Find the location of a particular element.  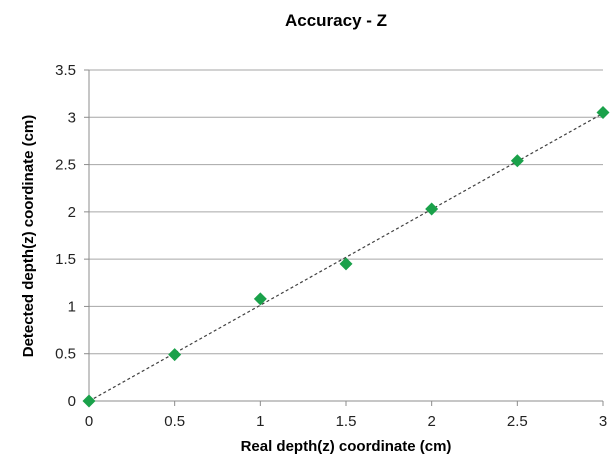

y-tick-label: 3.5 is located at coordinates (65, 70).